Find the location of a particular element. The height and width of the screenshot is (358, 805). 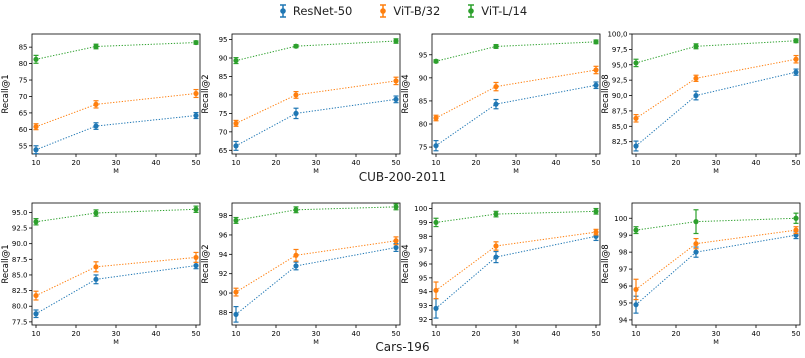

y-tick-label: 85.0 is located at coordinates (20, 275).